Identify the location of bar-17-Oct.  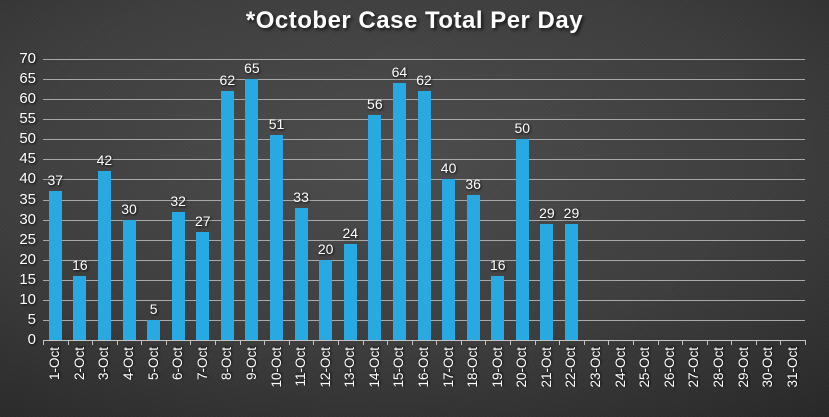
(449, 259).